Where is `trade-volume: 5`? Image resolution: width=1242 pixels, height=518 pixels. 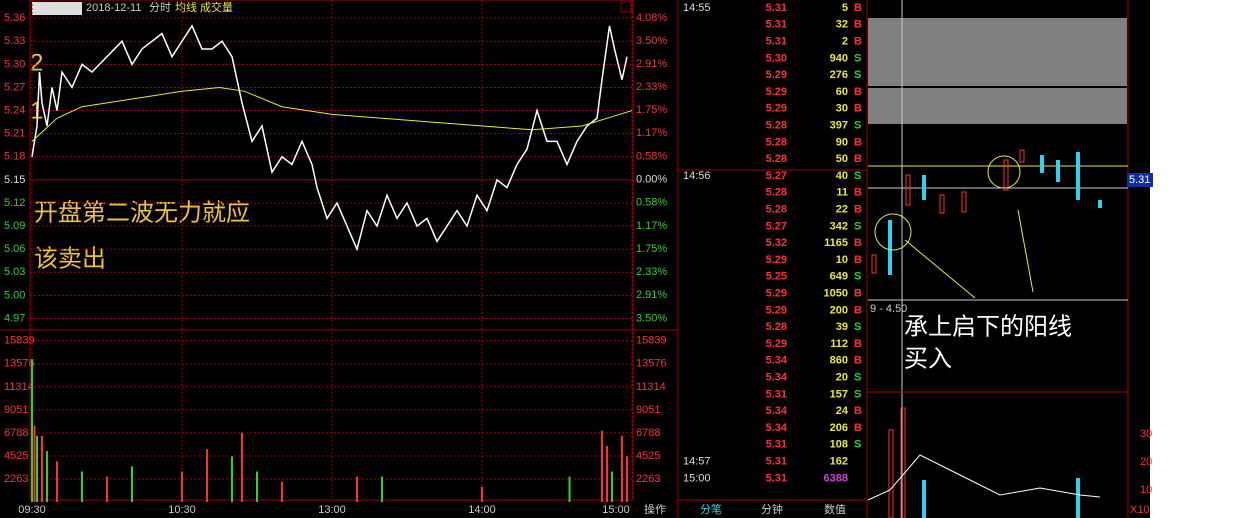
trade-volume: 5 is located at coordinates (845, 8).